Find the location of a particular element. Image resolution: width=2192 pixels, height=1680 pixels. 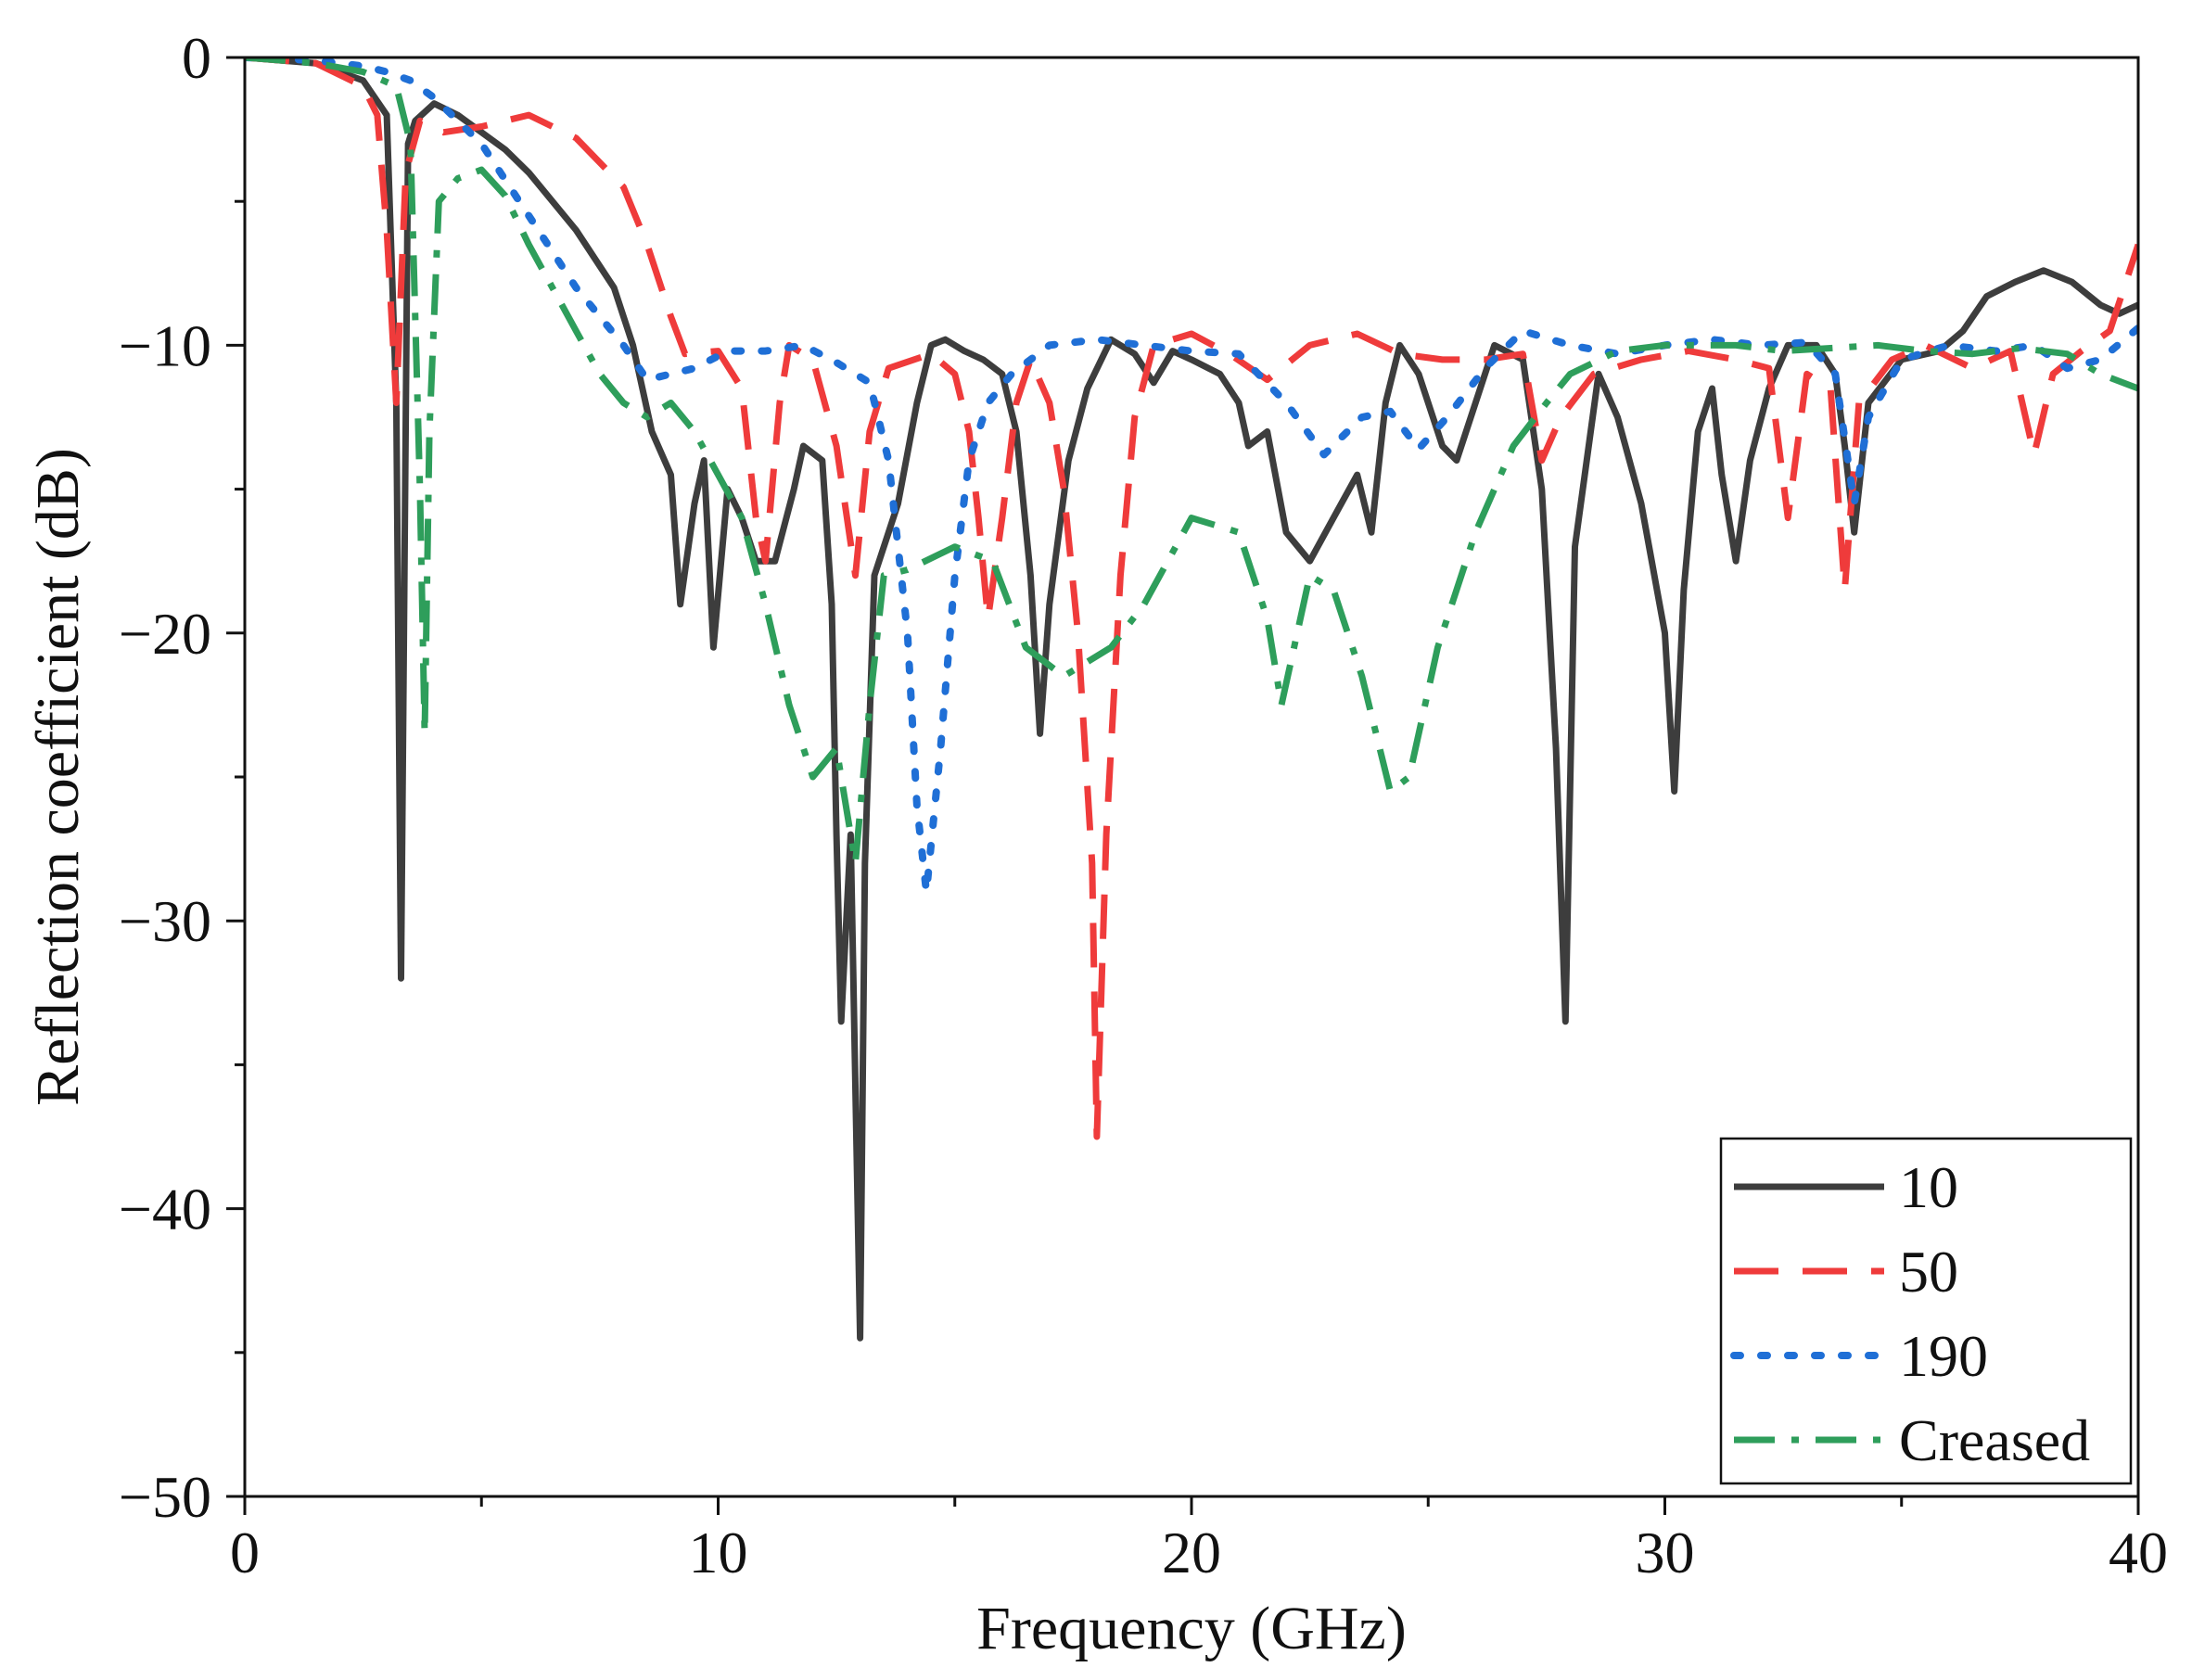

y-tick-label: 0 is located at coordinates (196, 58).